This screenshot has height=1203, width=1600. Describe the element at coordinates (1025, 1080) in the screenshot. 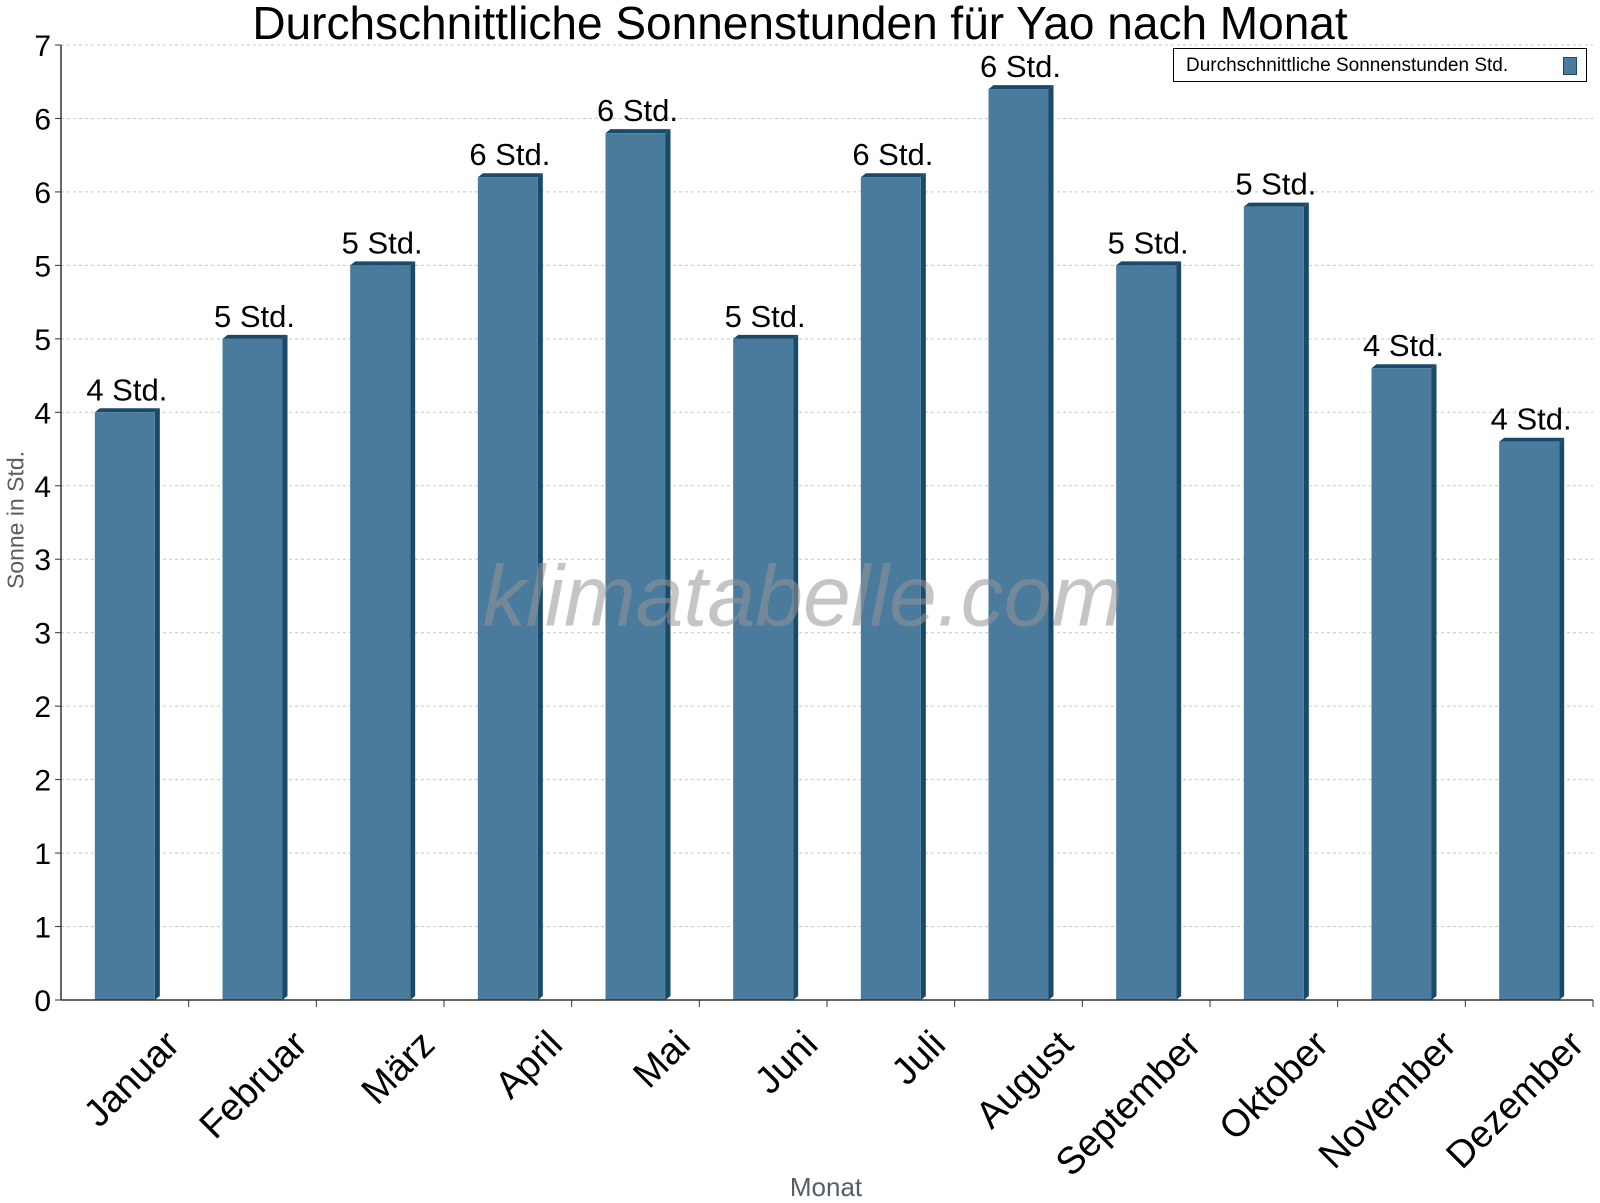

I see `x-tick-label: August` at that location.